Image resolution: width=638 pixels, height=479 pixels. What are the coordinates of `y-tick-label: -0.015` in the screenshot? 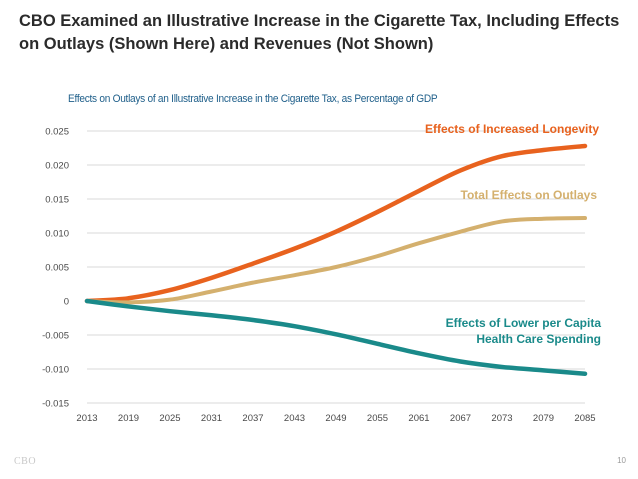 It's located at (55, 404).